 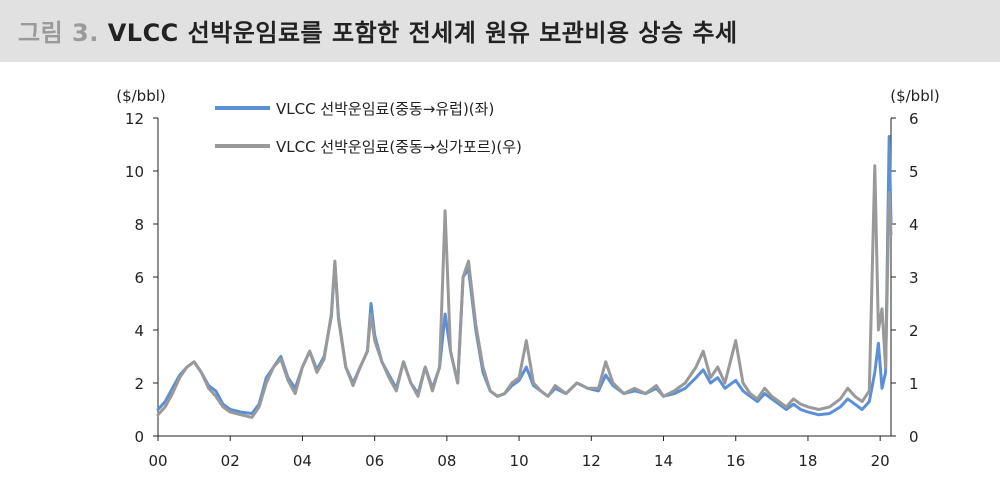 I want to click on x-tick-label: 06, so click(x=374, y=461).